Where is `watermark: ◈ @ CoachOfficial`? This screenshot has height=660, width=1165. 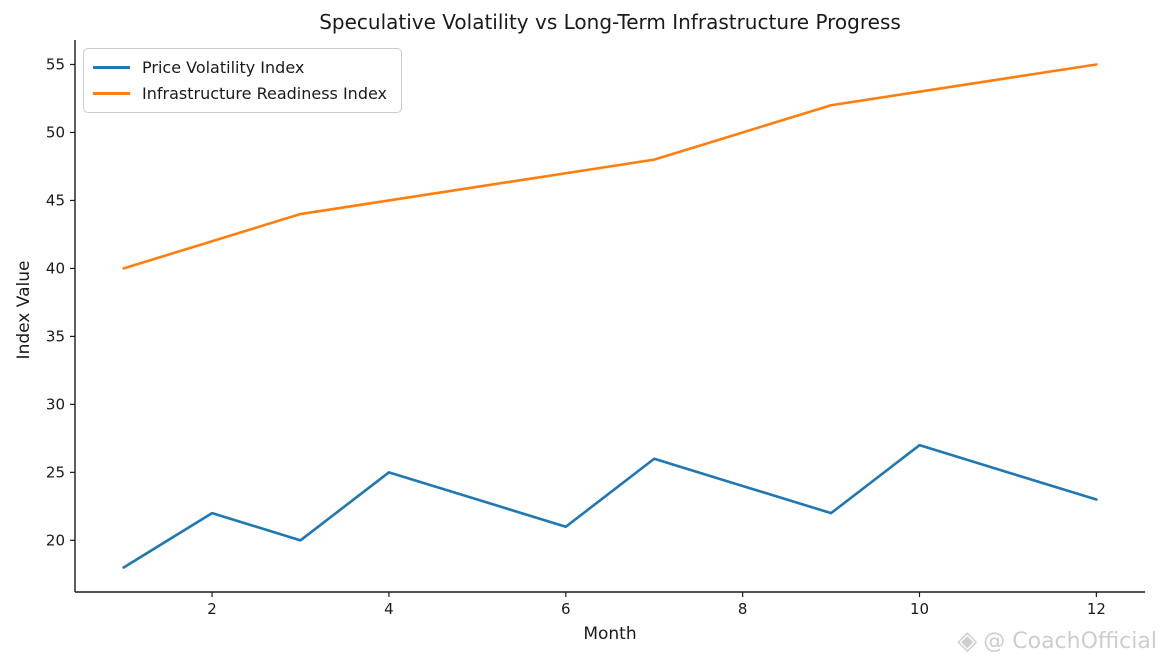
watermark: ◈ @ CoachOfficial is located at coordinates (1057, 641).